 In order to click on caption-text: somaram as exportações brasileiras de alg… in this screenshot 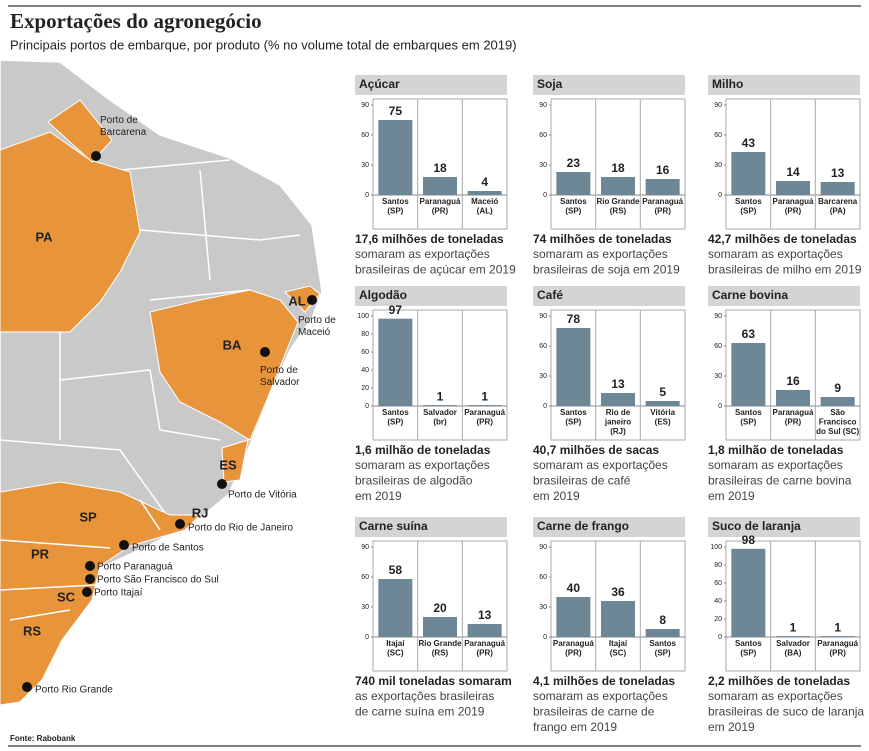, I will do `click(422, 480)`.